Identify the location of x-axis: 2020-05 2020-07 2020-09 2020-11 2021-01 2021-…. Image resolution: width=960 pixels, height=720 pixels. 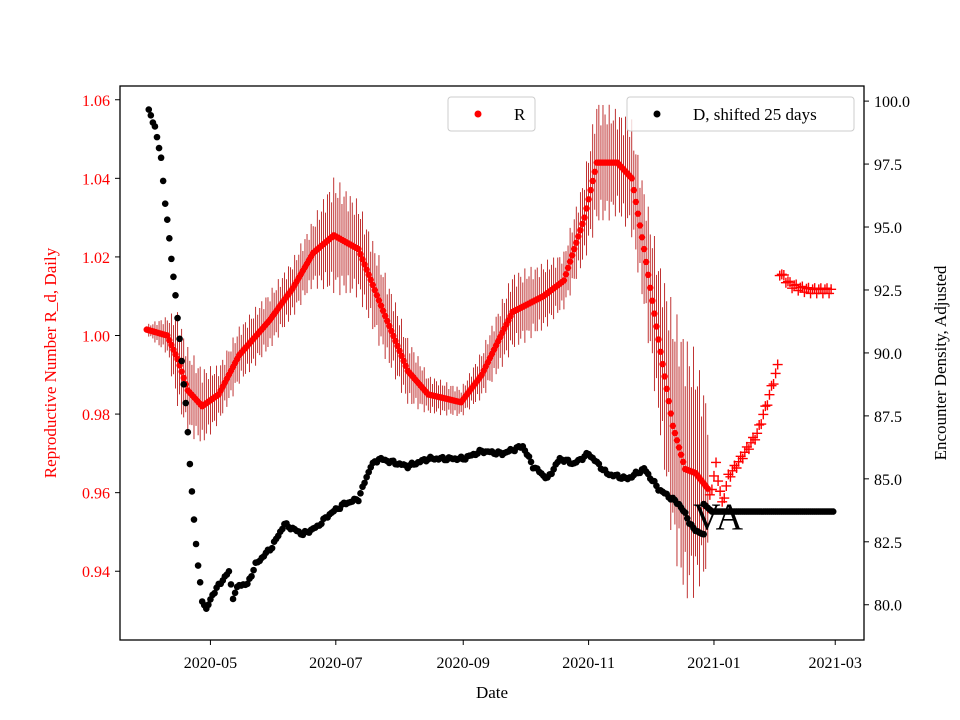
(523, 656).